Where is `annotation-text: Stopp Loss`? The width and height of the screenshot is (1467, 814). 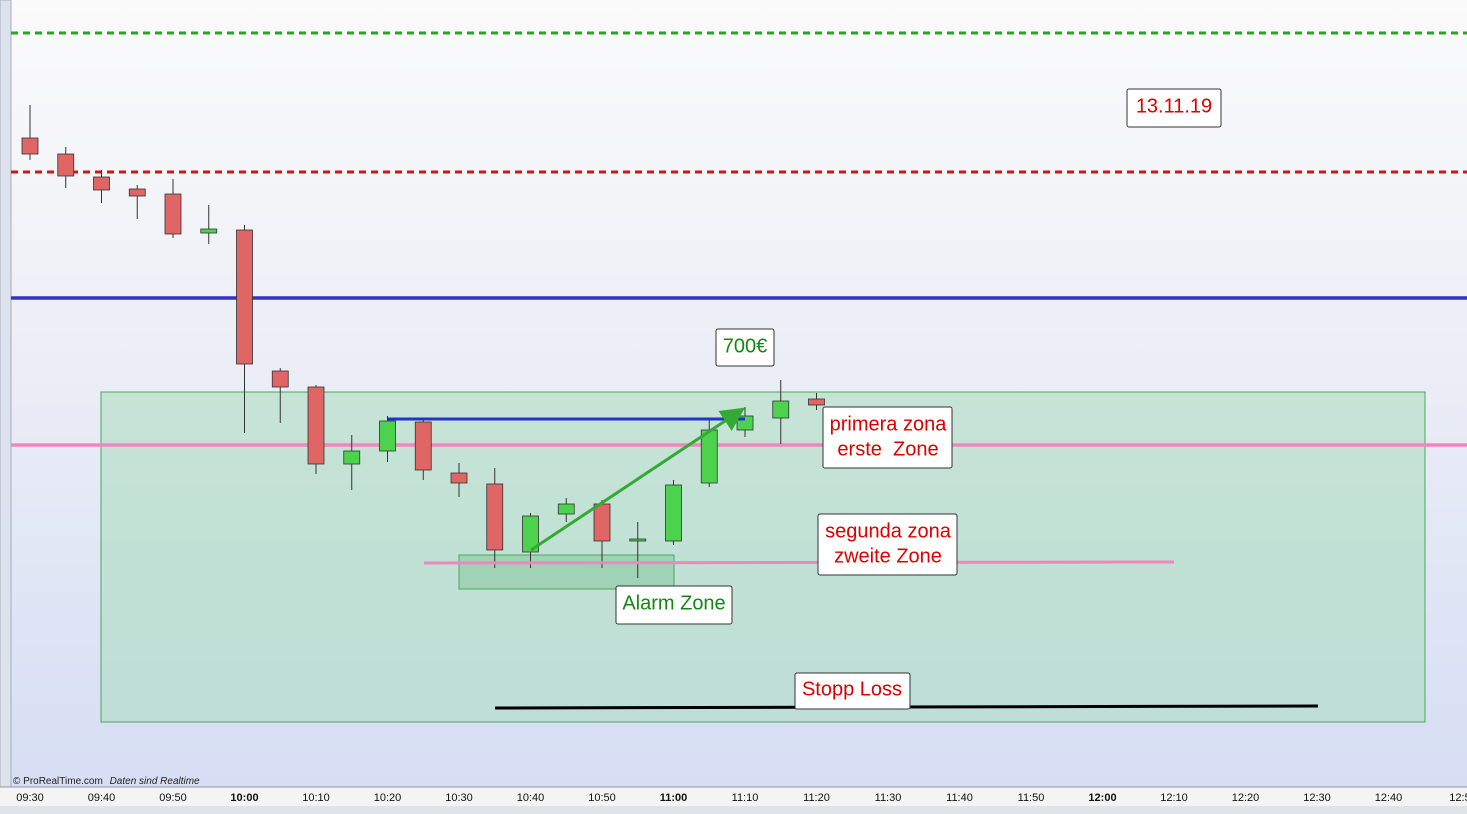 annotation-text: Stopp Loss is located at coordinates (852, 689).